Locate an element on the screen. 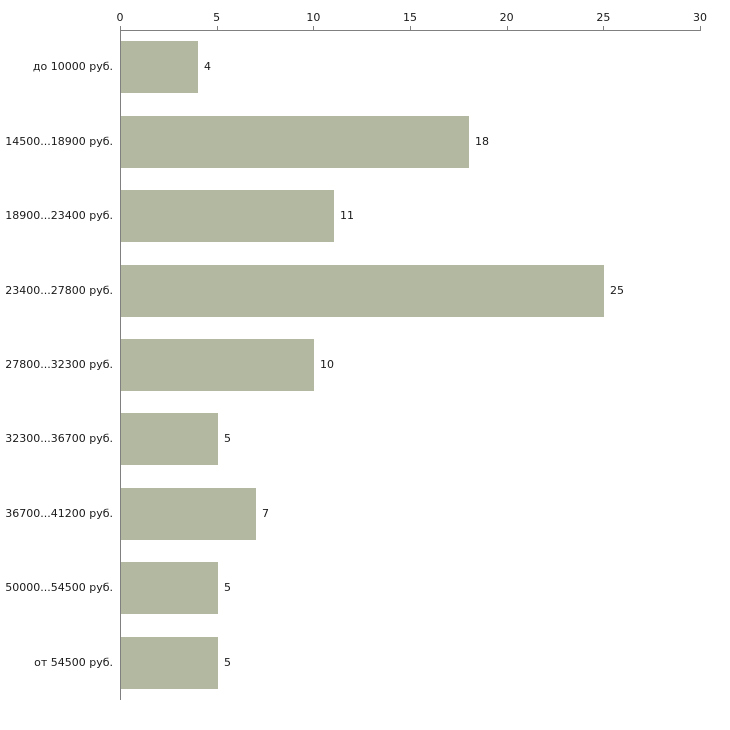 This screenshot has height=730, width=730. x-axis-tick-label: 15 is located at coordinates (410, 17).